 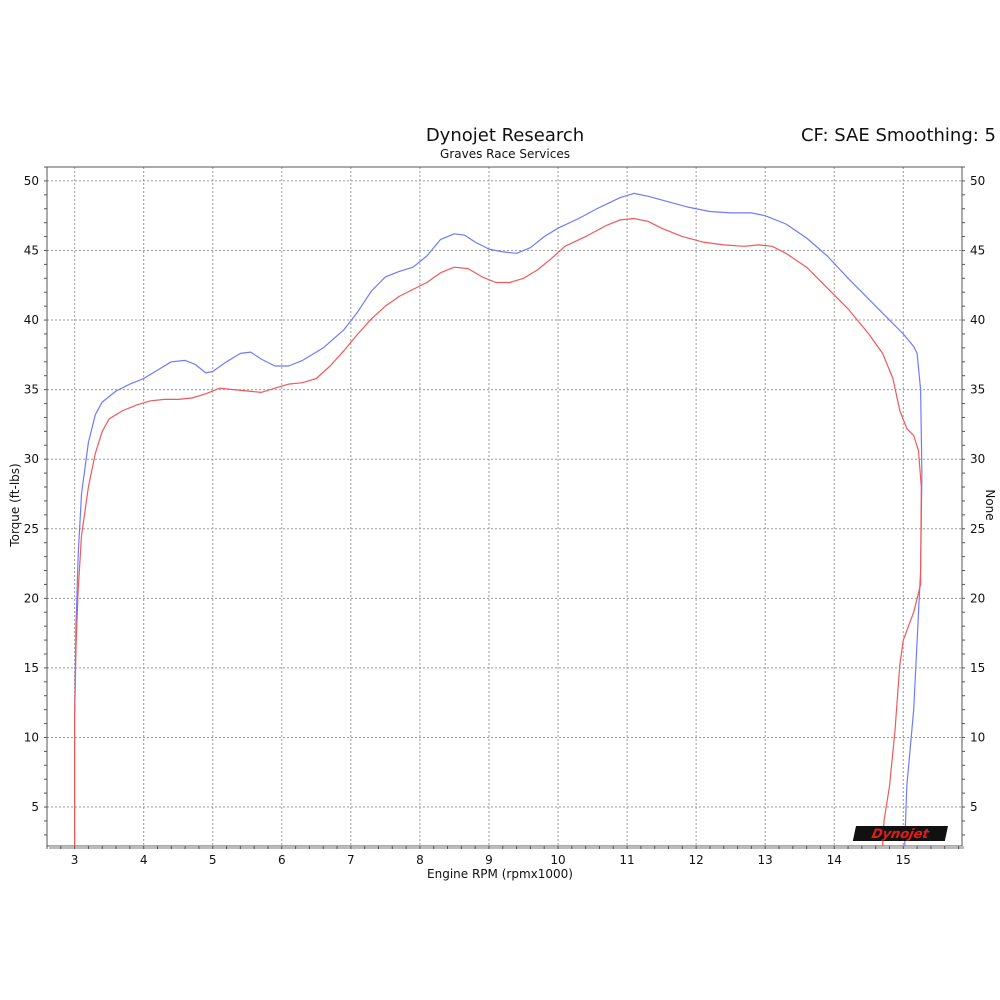 I want to click on x-tick-label: 5, so click(x=213, y=860).